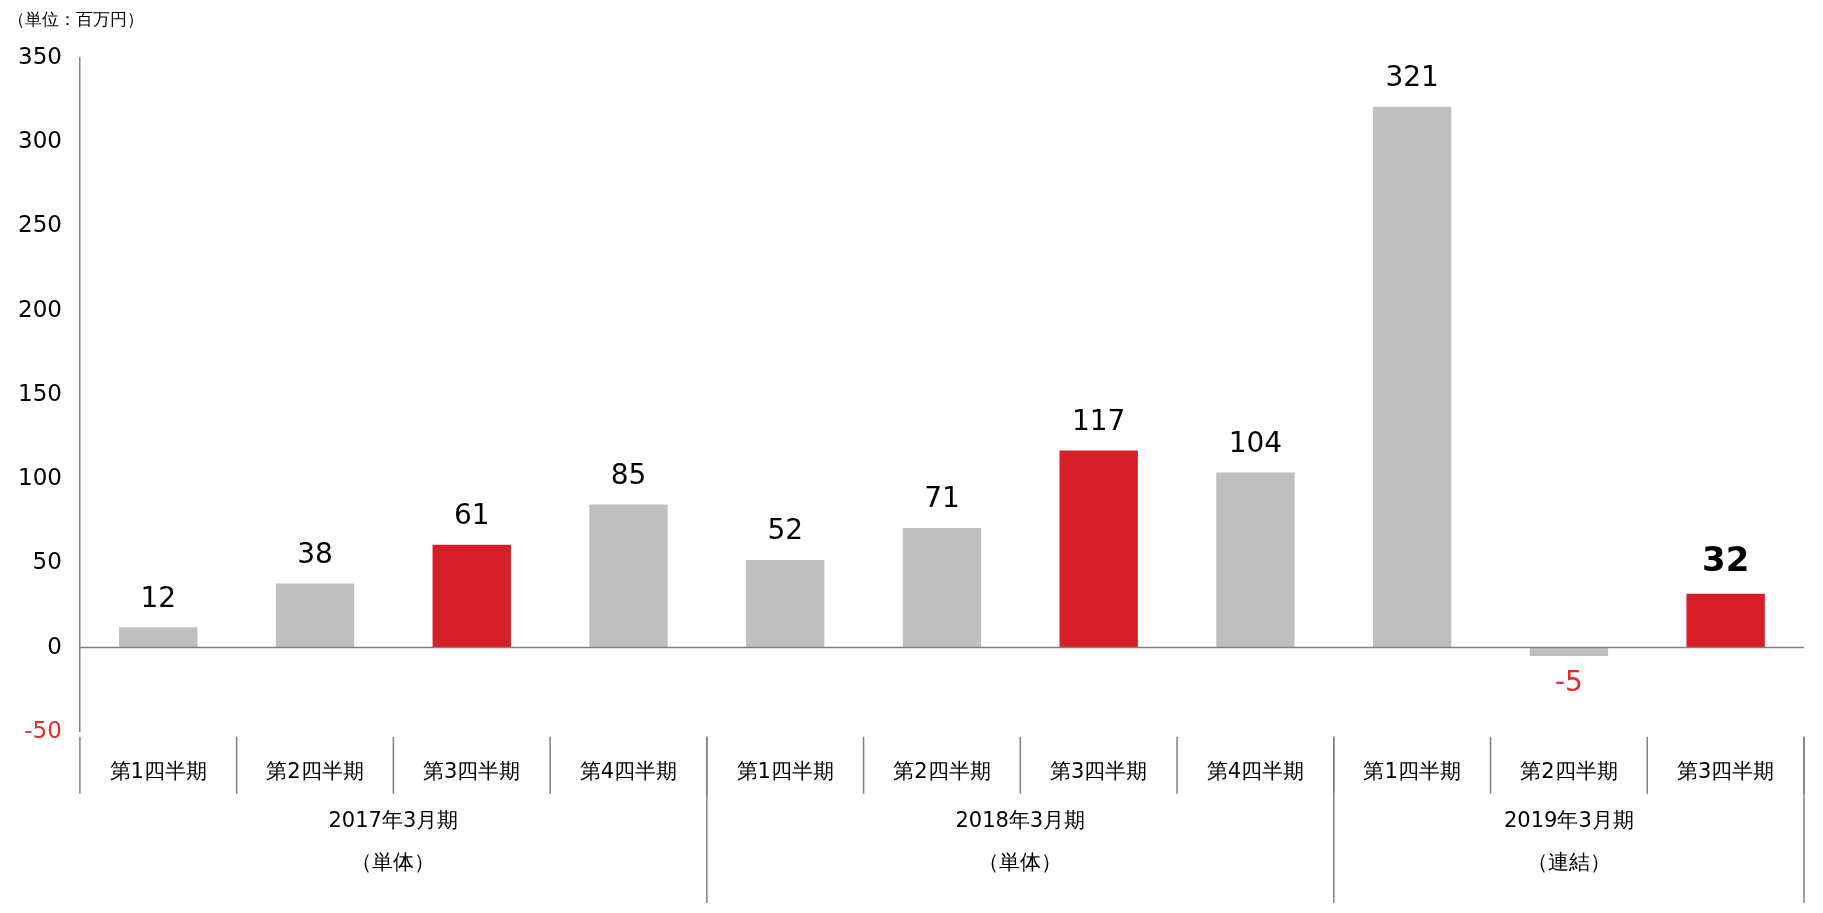  I want to click on data-label: 117, so click(1098, 420).